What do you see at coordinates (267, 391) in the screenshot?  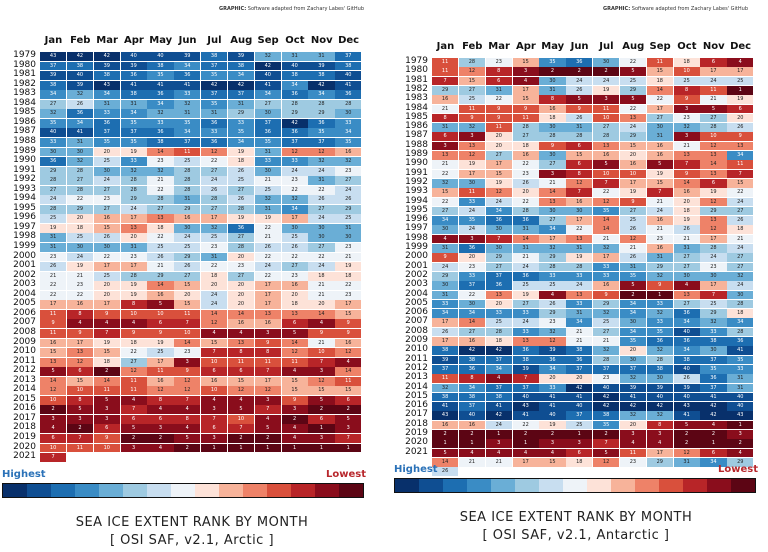 I see `rank-cell: 12` at bounding box center [267, 391].